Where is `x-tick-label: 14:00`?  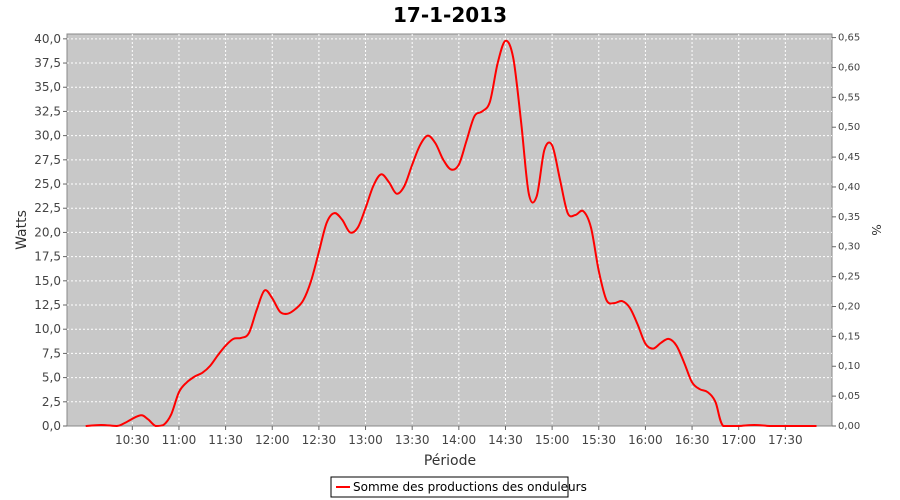
x-tick-label: 14:00 is located at coordinates (459, 440).